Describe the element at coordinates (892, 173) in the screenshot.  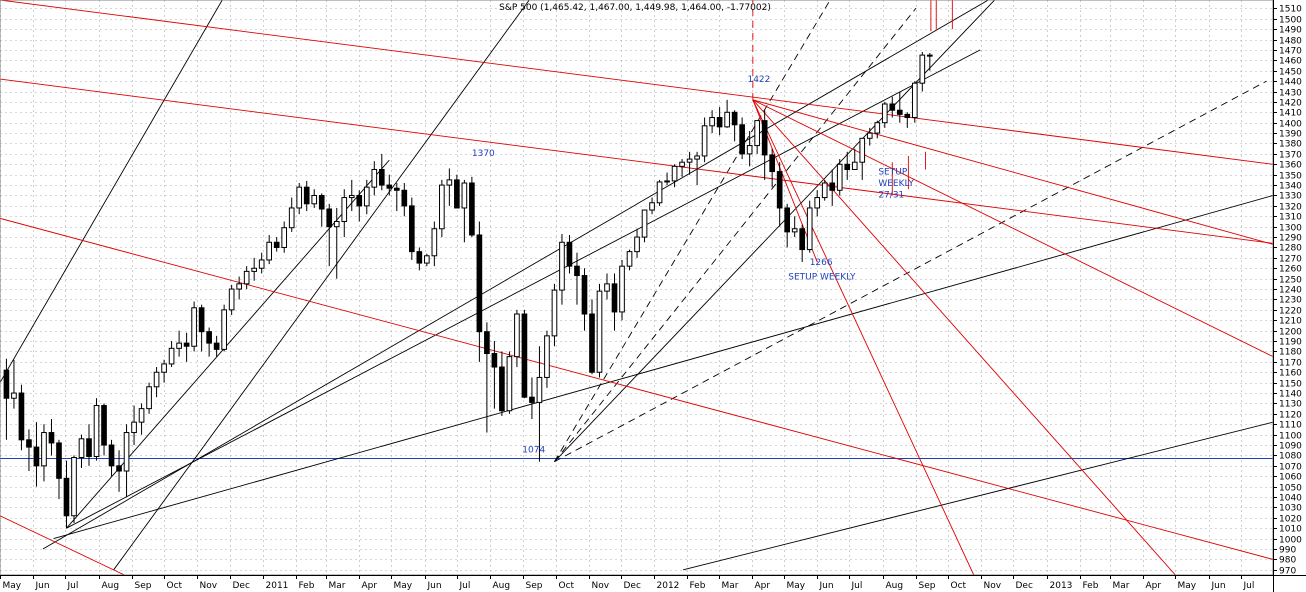
I see `annotation-label: SETUP` at that location.